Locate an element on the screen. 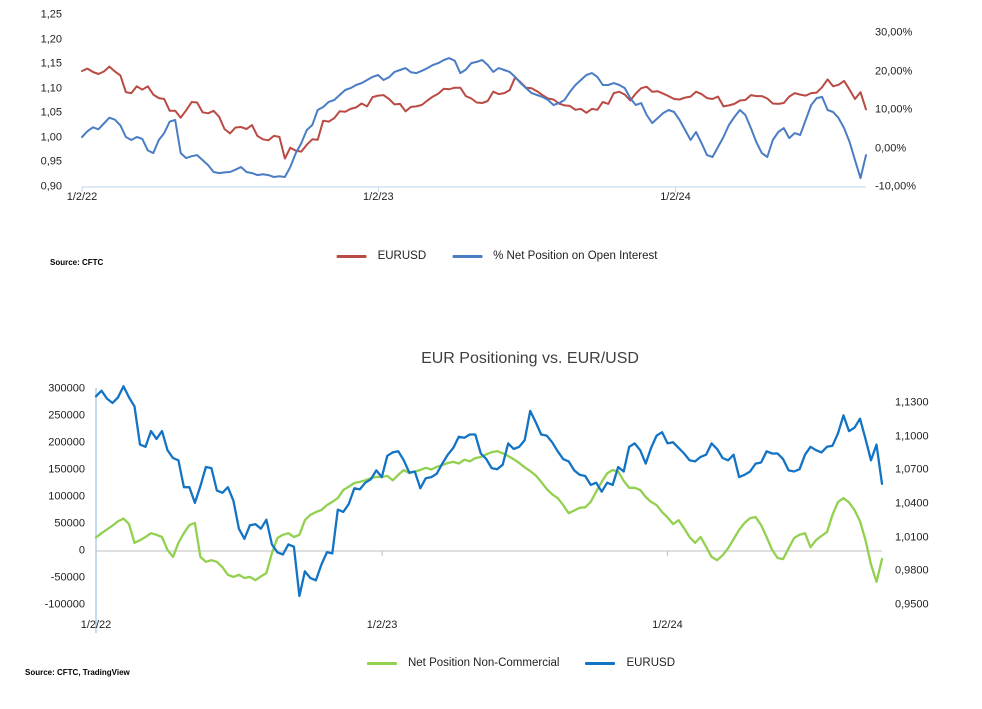 Image resolution: width=982 pixels, height=709 pixels. y-axis-tick-label: 20,00% is located at coordinates (894, 71).